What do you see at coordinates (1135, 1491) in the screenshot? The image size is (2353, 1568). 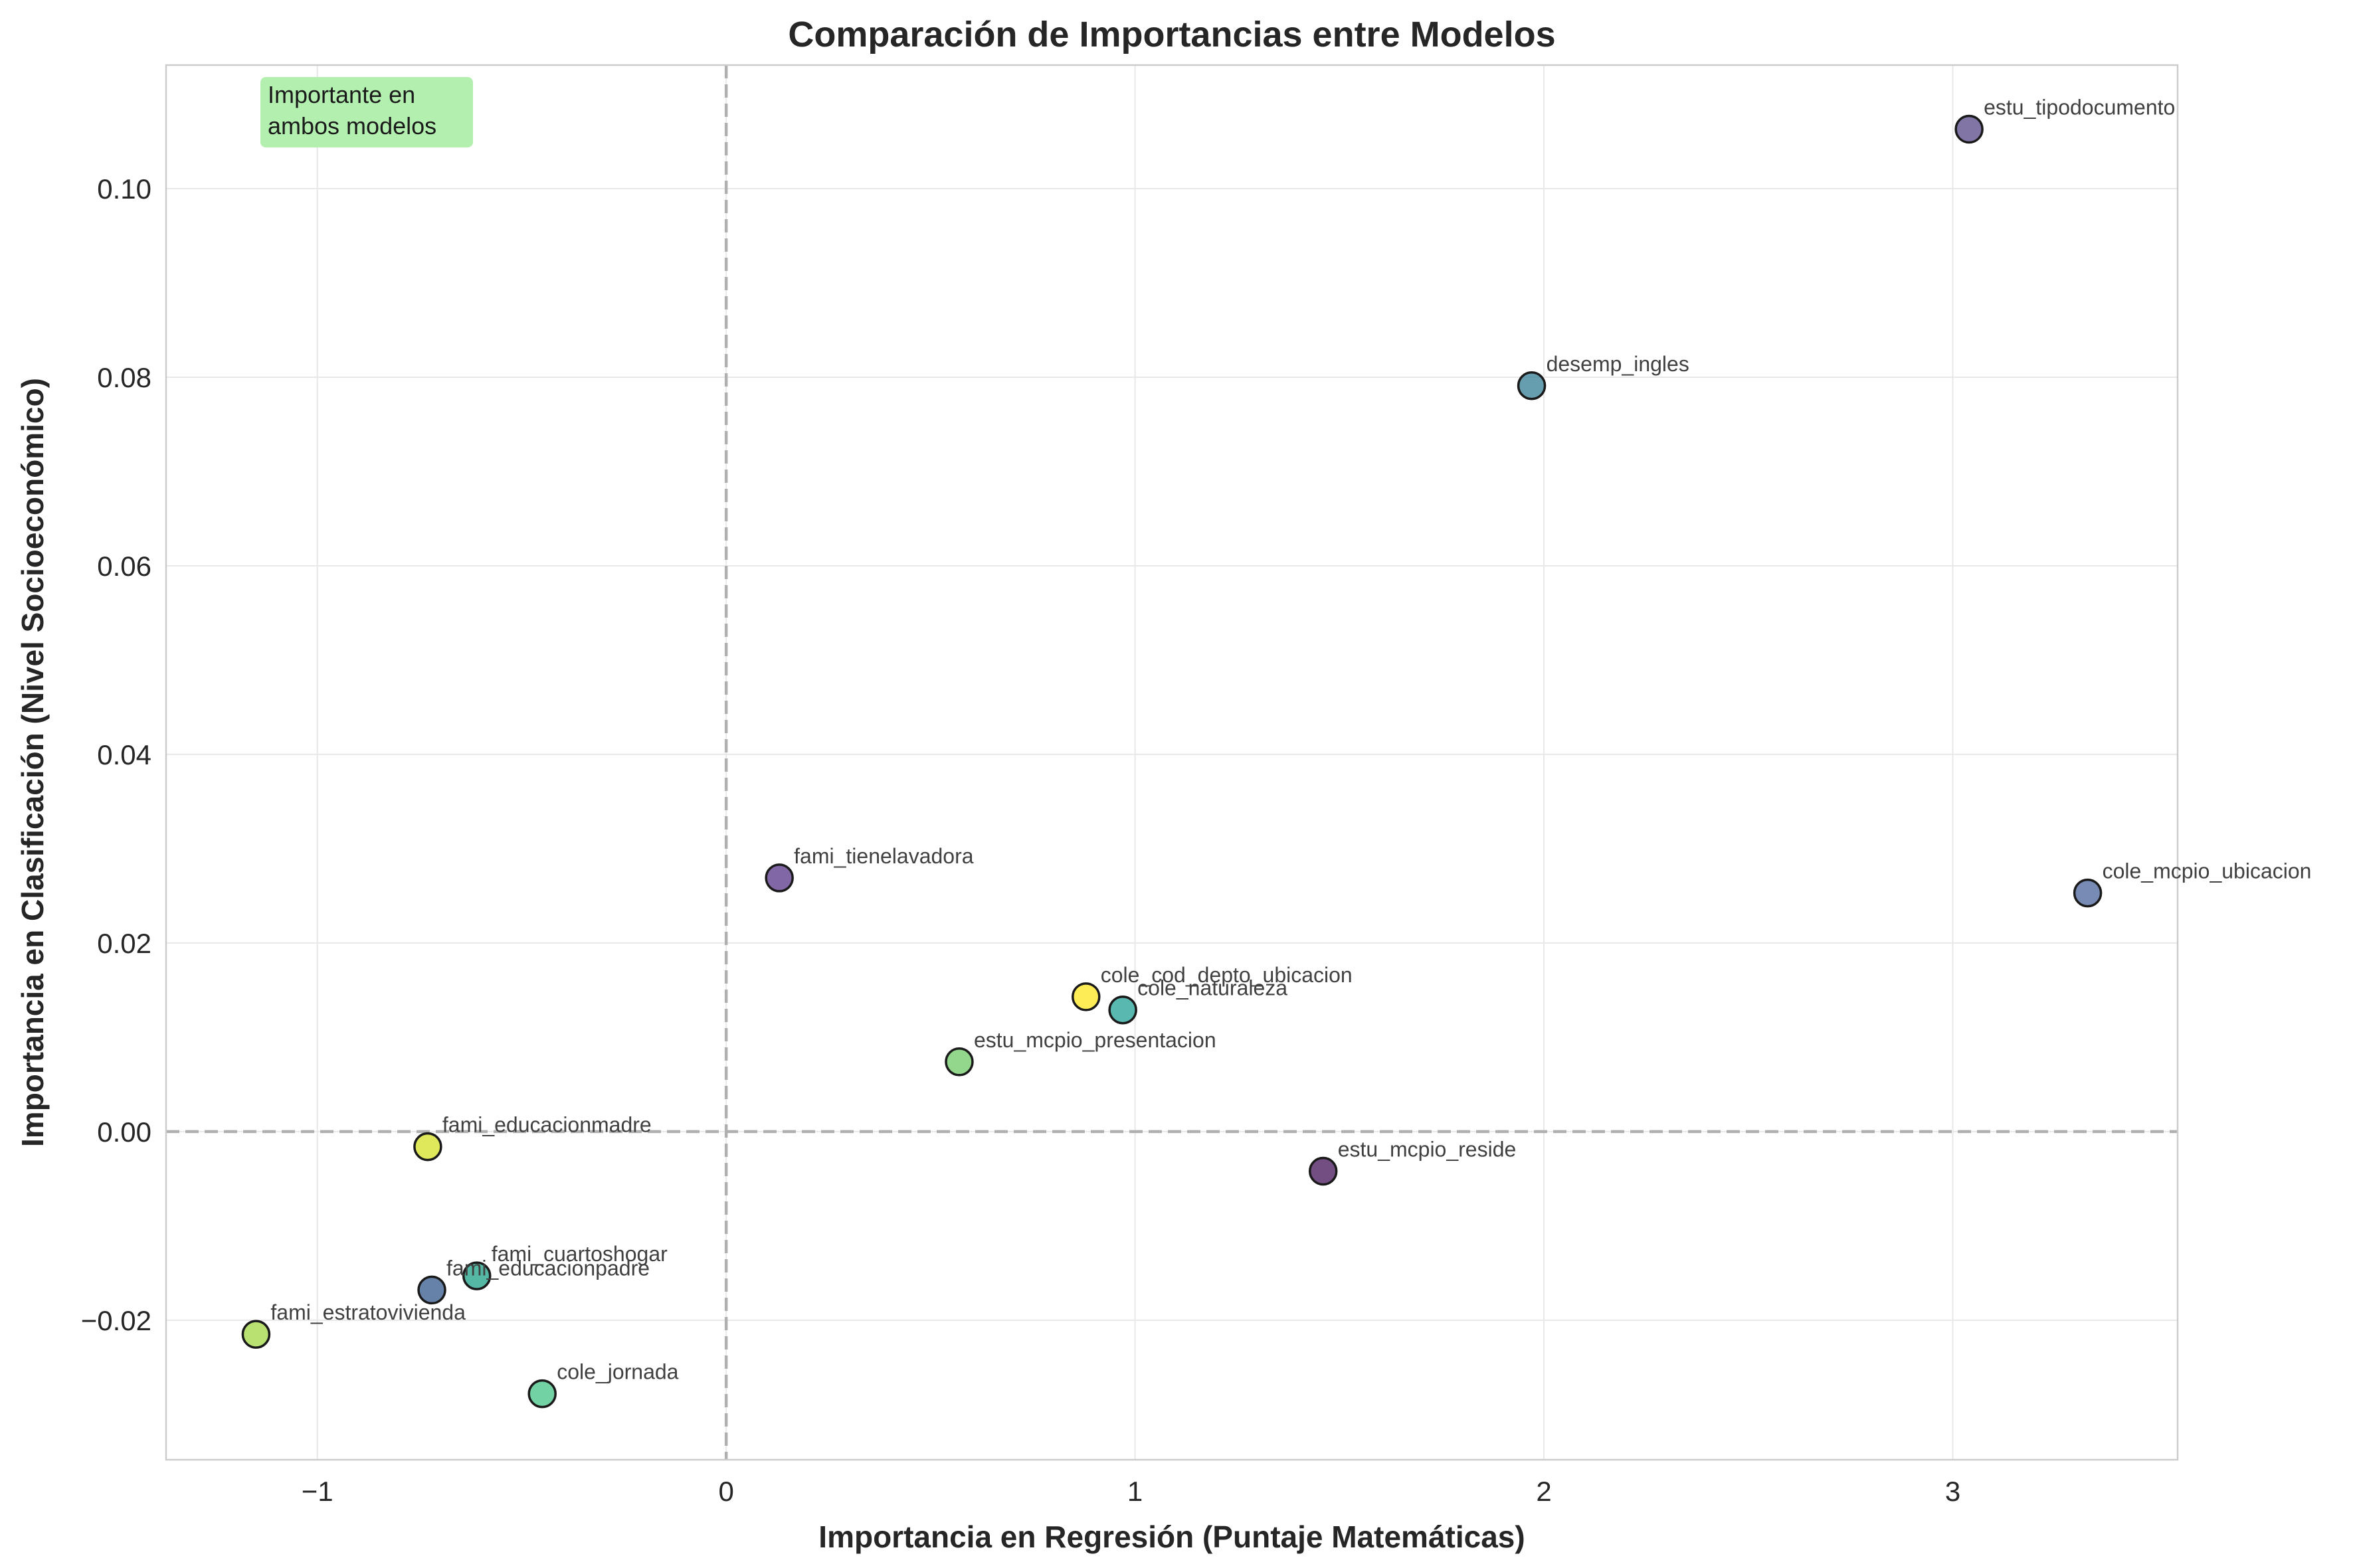 I see `x-tick-label: 1` at bounding box center [1135, 1491].